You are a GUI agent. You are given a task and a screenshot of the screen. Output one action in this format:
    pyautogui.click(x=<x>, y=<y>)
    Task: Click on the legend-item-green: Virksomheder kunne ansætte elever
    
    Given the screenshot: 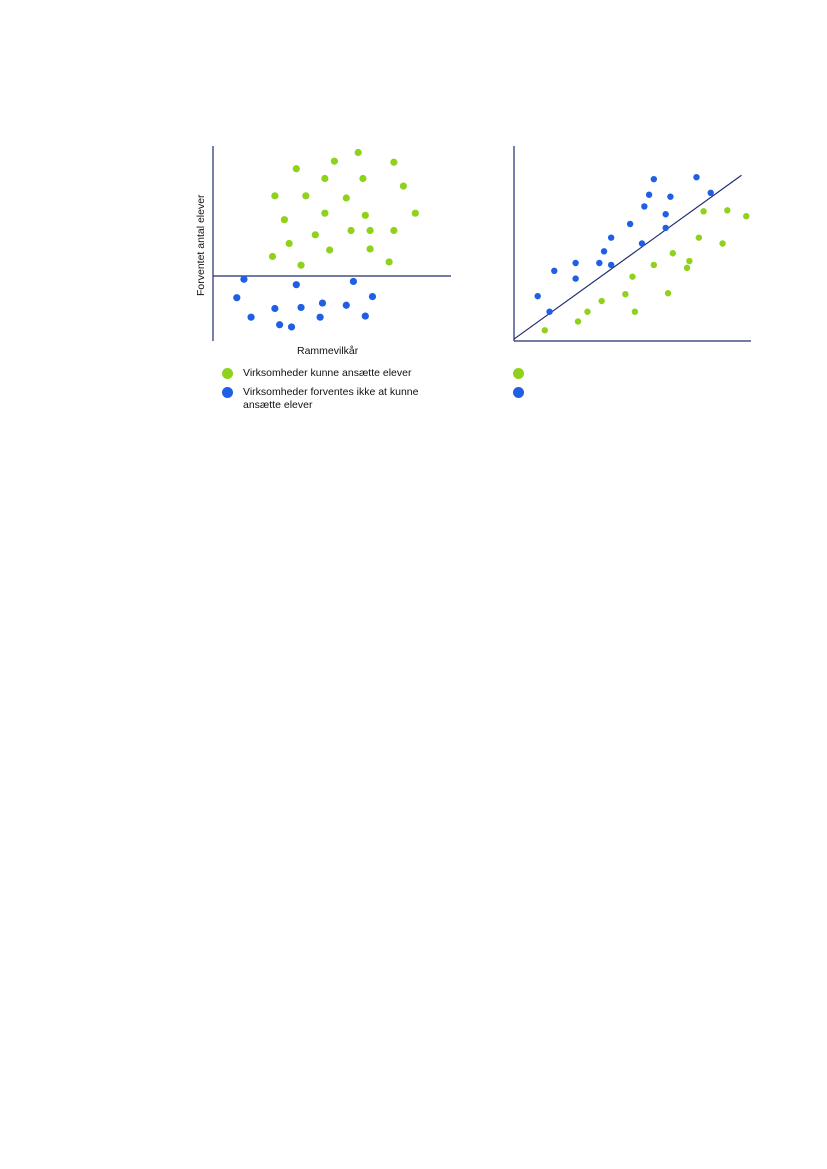 What is the action you would take?
    pyautogui.click(x=316, y=373)
    